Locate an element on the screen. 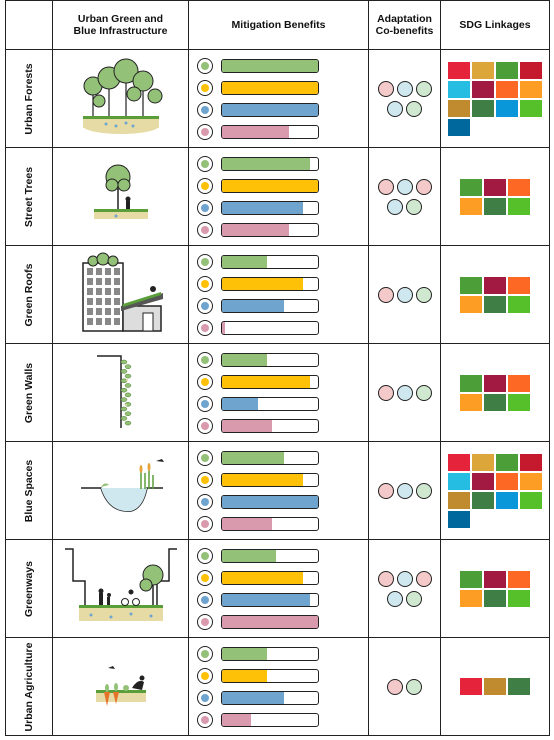 Image resolution: width=554 pixels, height=740 pixels. illustration-cell is located at coordinates (120, 686).